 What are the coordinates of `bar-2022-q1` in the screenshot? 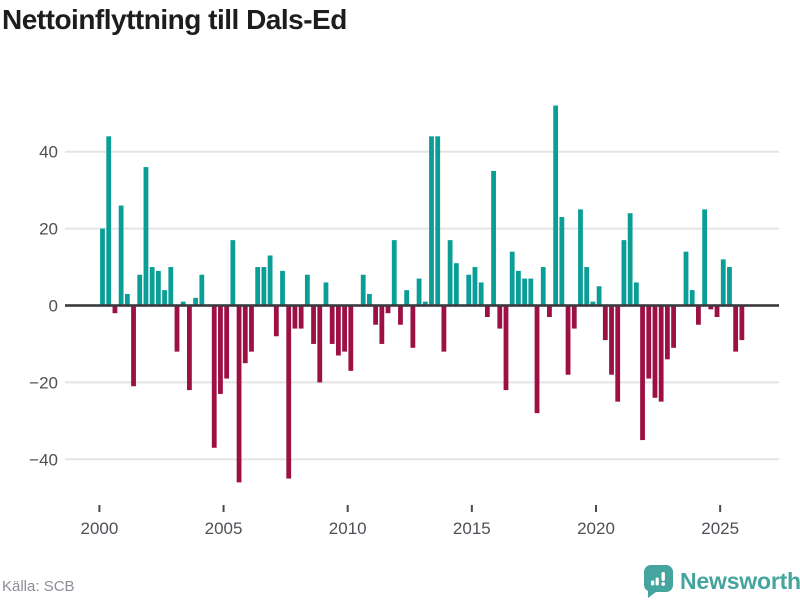 It's located at (649, 342).